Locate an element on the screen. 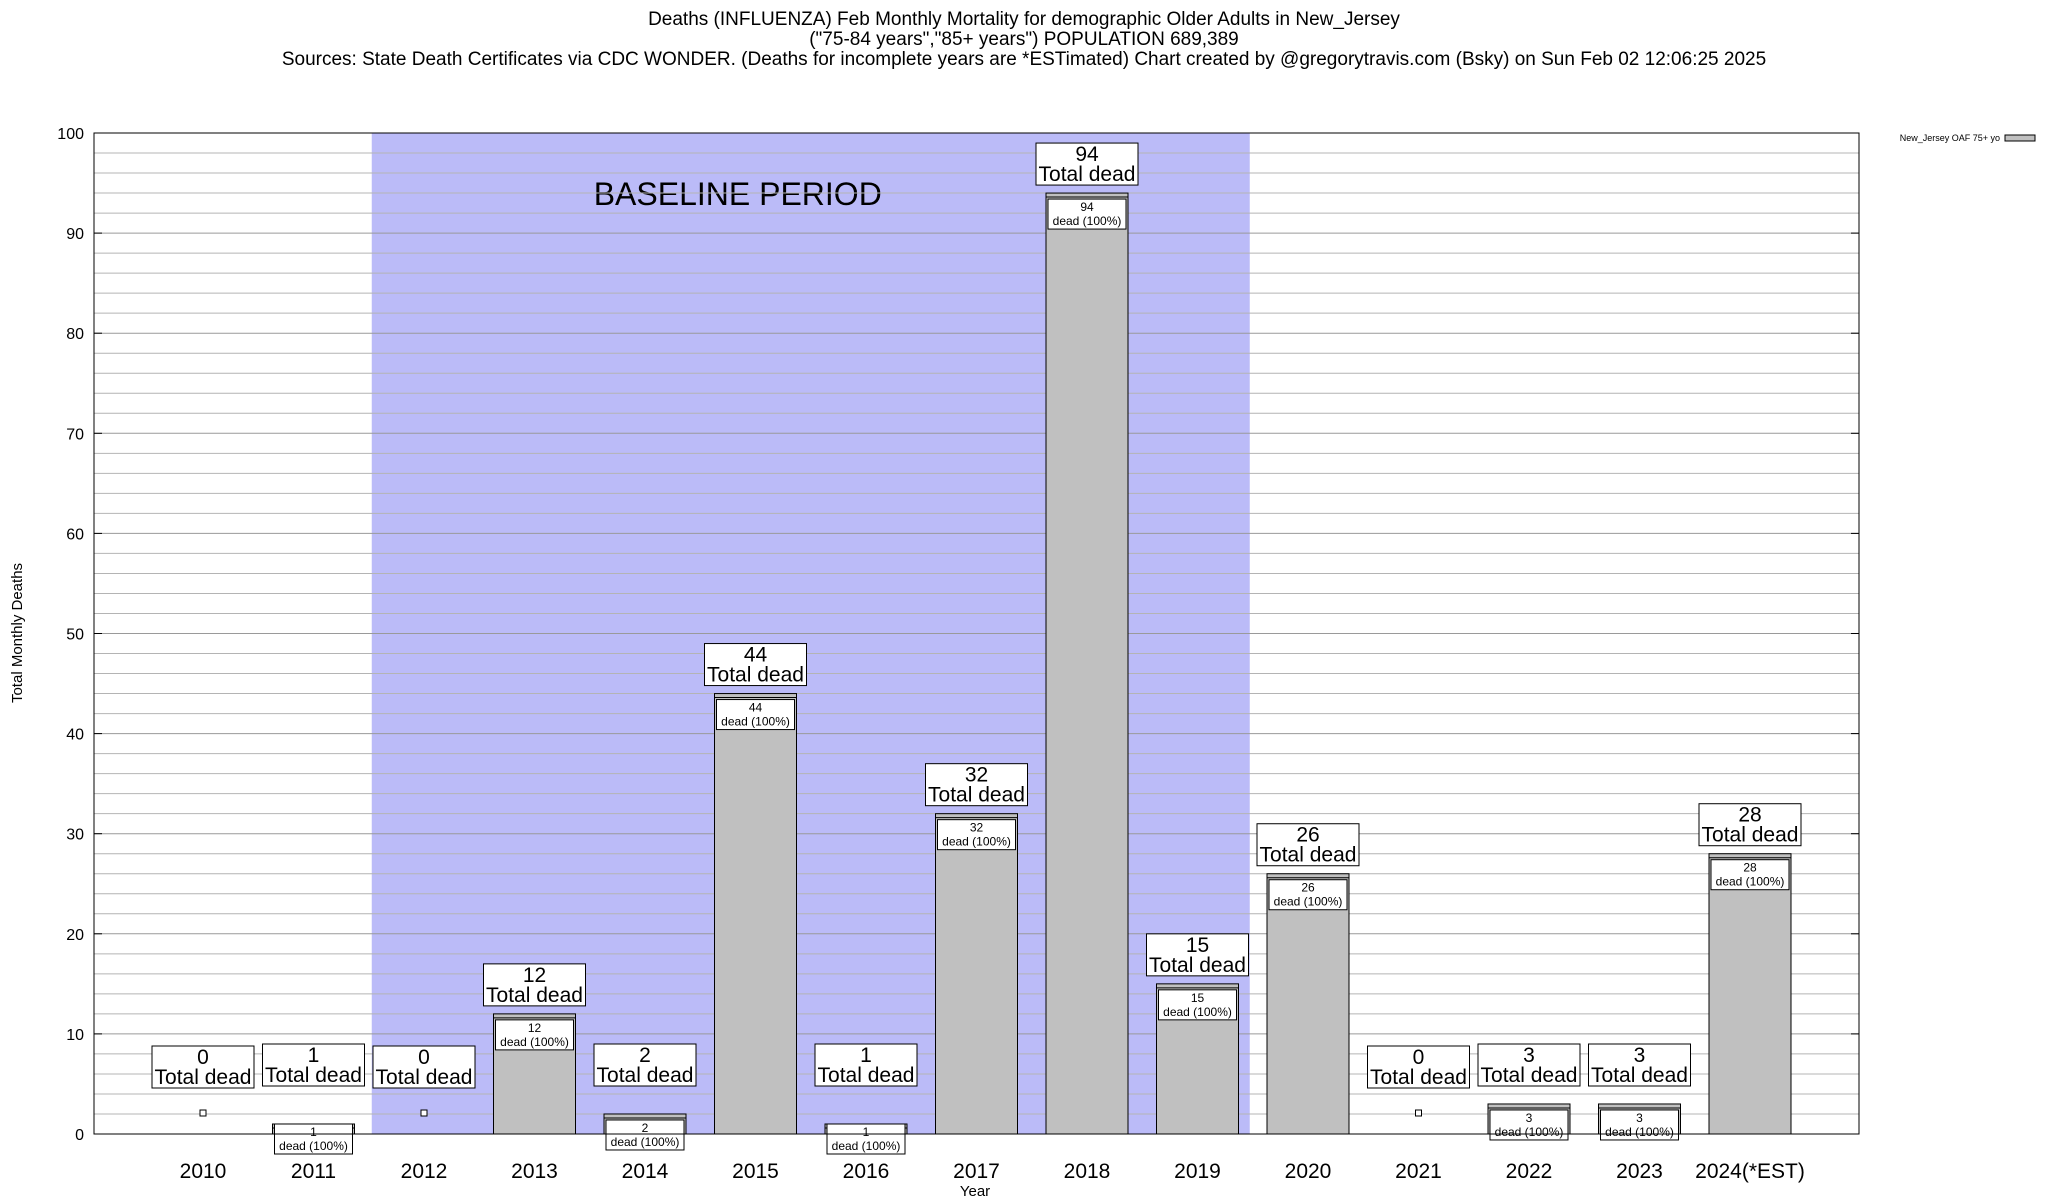 This screenshot has width=2048, height=1200. y-tick-label: 60 is located at coordinates (75, 534).